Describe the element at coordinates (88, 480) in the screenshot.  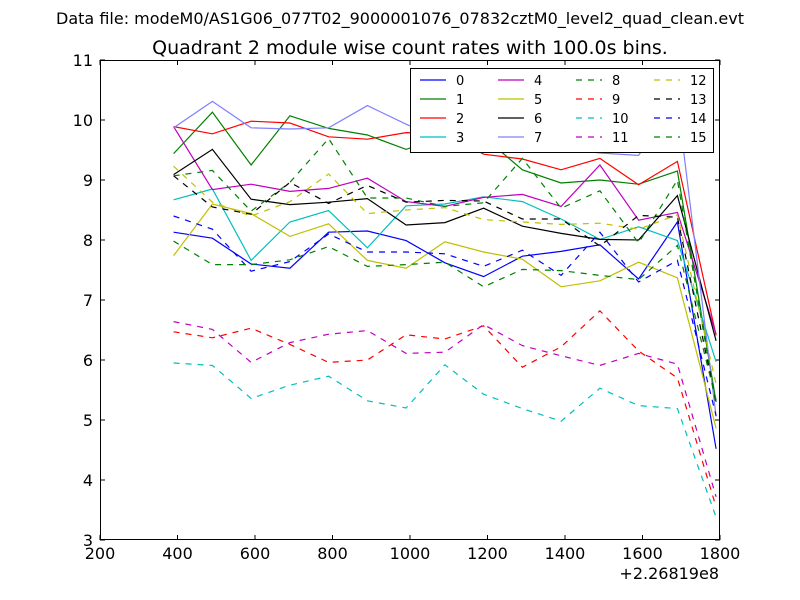
I see `y-tick-label: 4` at that location.